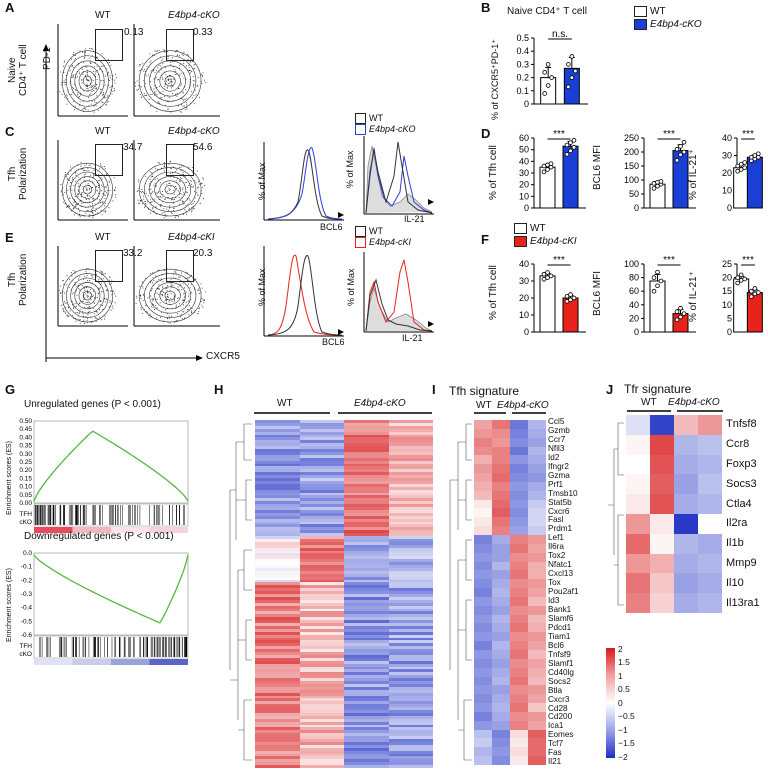 The image size is (768, 773). What do you see at coordinates (526, 332) in the screenshot?
I see `y-tick-label: 0` at bounding box center [526, 332].